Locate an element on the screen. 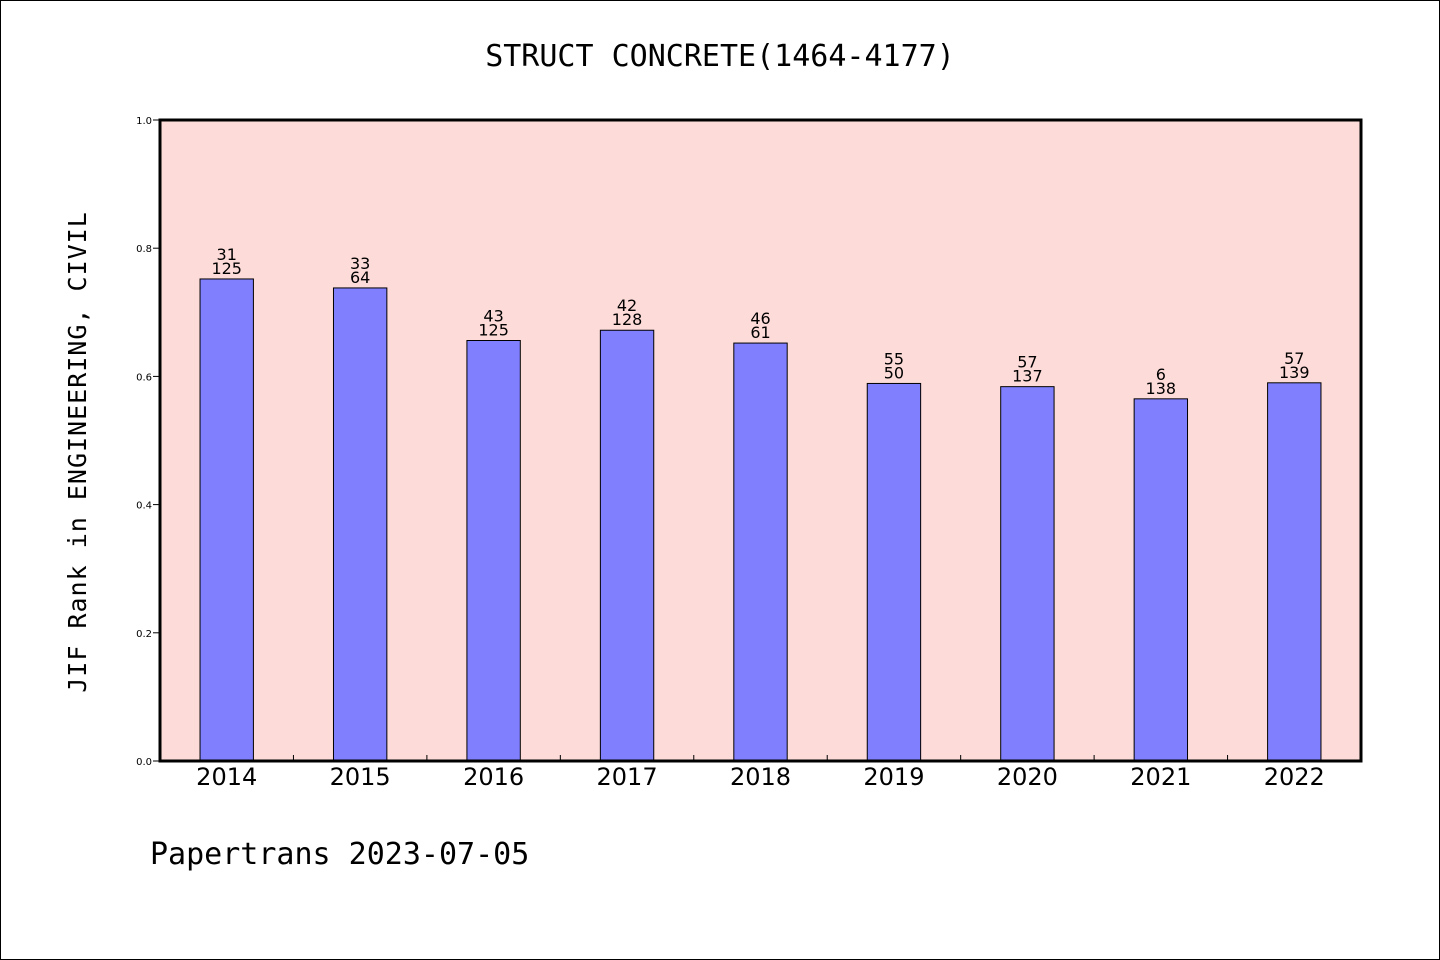  x-tick-label: 2017 is located at coordinates (627, 777).